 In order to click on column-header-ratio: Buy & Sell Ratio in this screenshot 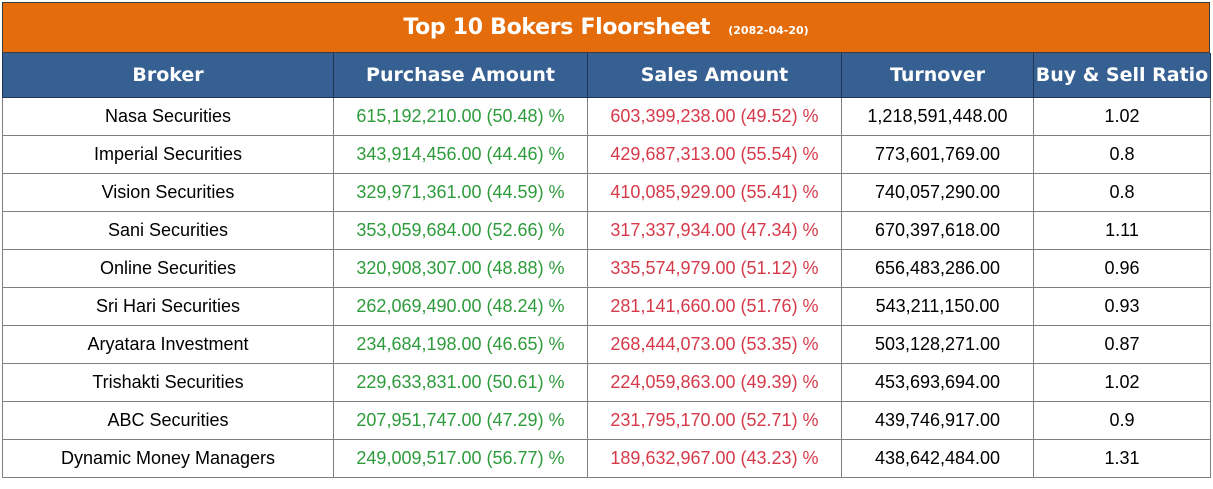, I will do `click(1122, 75)`.